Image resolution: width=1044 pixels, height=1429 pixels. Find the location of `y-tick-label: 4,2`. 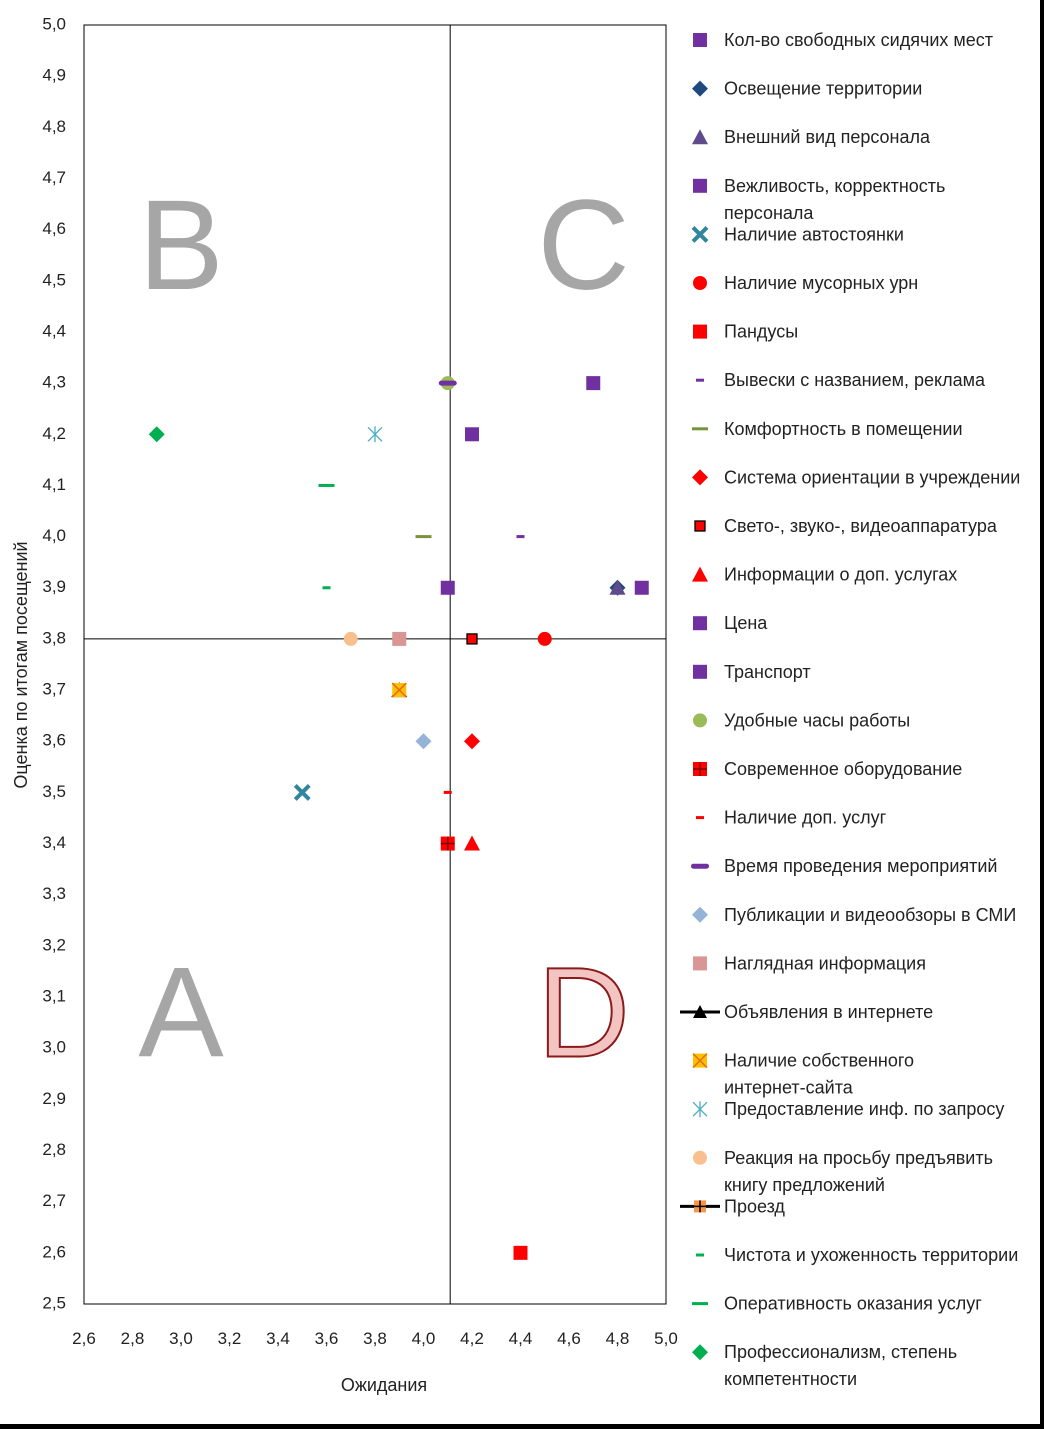

y-tick-label: 4,2 is located at coordinates (54, 433).